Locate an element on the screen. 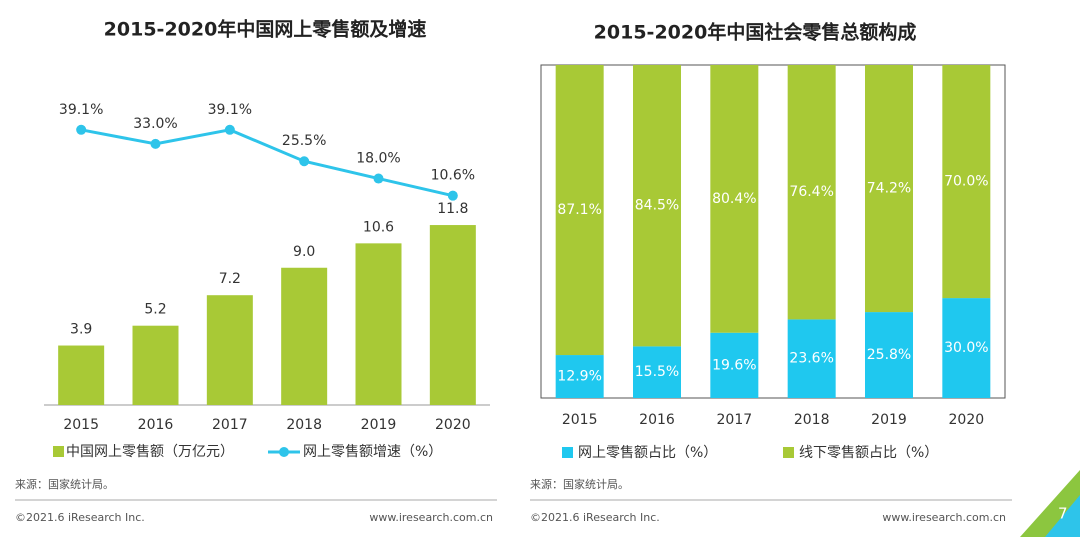 This screenshot has width=1080, height=537. value-label: 74.2% is located at coordinates (889, 189).